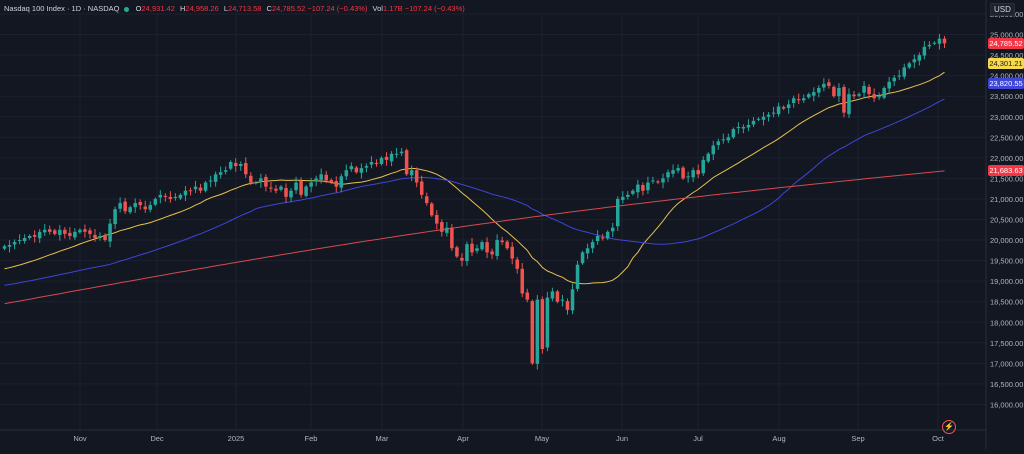 The image size is (1024, 454). I want to click on price-tick-label: 20,000.00, so click(1006, 240).